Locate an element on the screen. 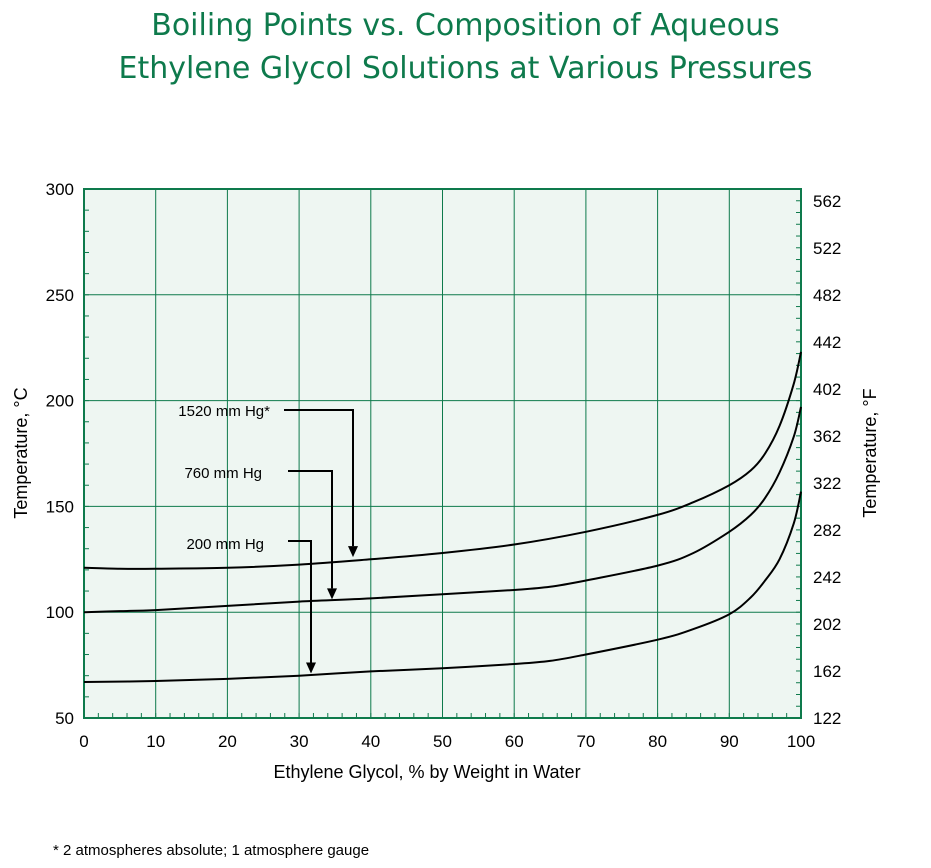 This screenshot has width=931, height=868. series-label: 1520 mm Hg* is located at coordinates (224, 411).